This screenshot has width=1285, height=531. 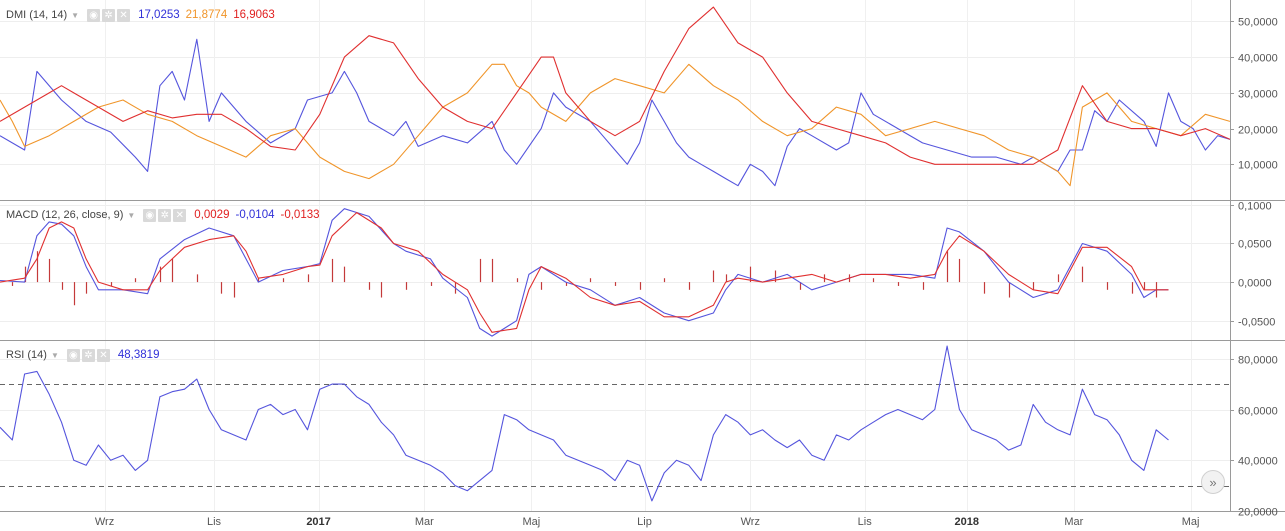 What do you see at coordinates (26, 355) in the screenshot?
I see `indicator-title: RSI (14)` at bounding box center [26, 355].